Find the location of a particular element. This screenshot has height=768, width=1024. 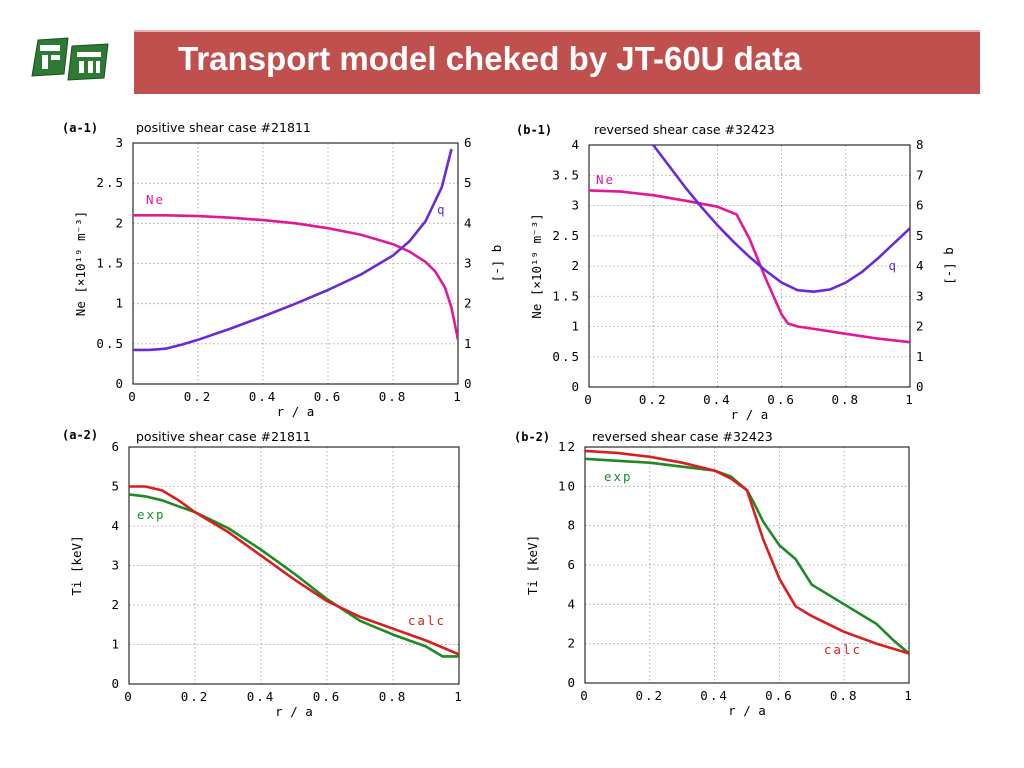

y-axis-label-a-1: Ne [×10¹⁹ m⁻³] is located at coordinates (80, 263).